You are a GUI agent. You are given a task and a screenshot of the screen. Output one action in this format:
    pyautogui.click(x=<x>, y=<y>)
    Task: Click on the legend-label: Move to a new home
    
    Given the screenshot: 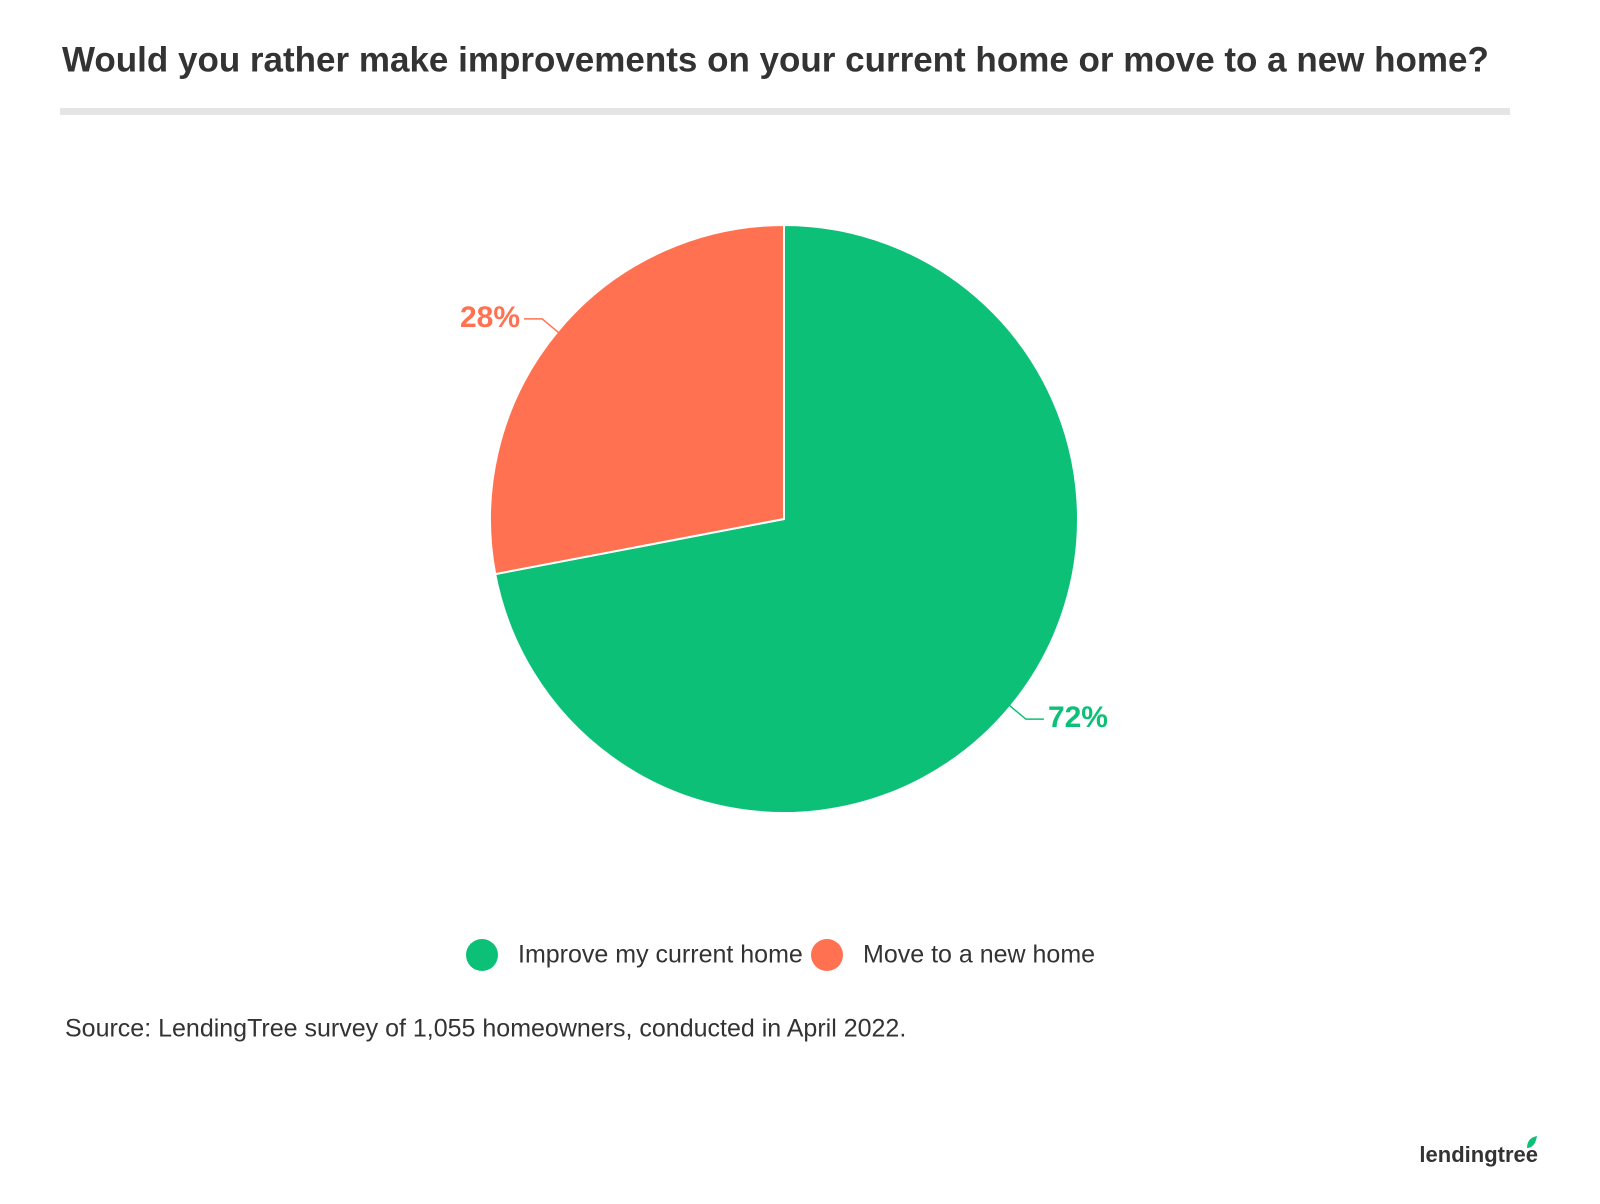 What is the action you would take?
    pyautogui.click(x=979, y=955)
    